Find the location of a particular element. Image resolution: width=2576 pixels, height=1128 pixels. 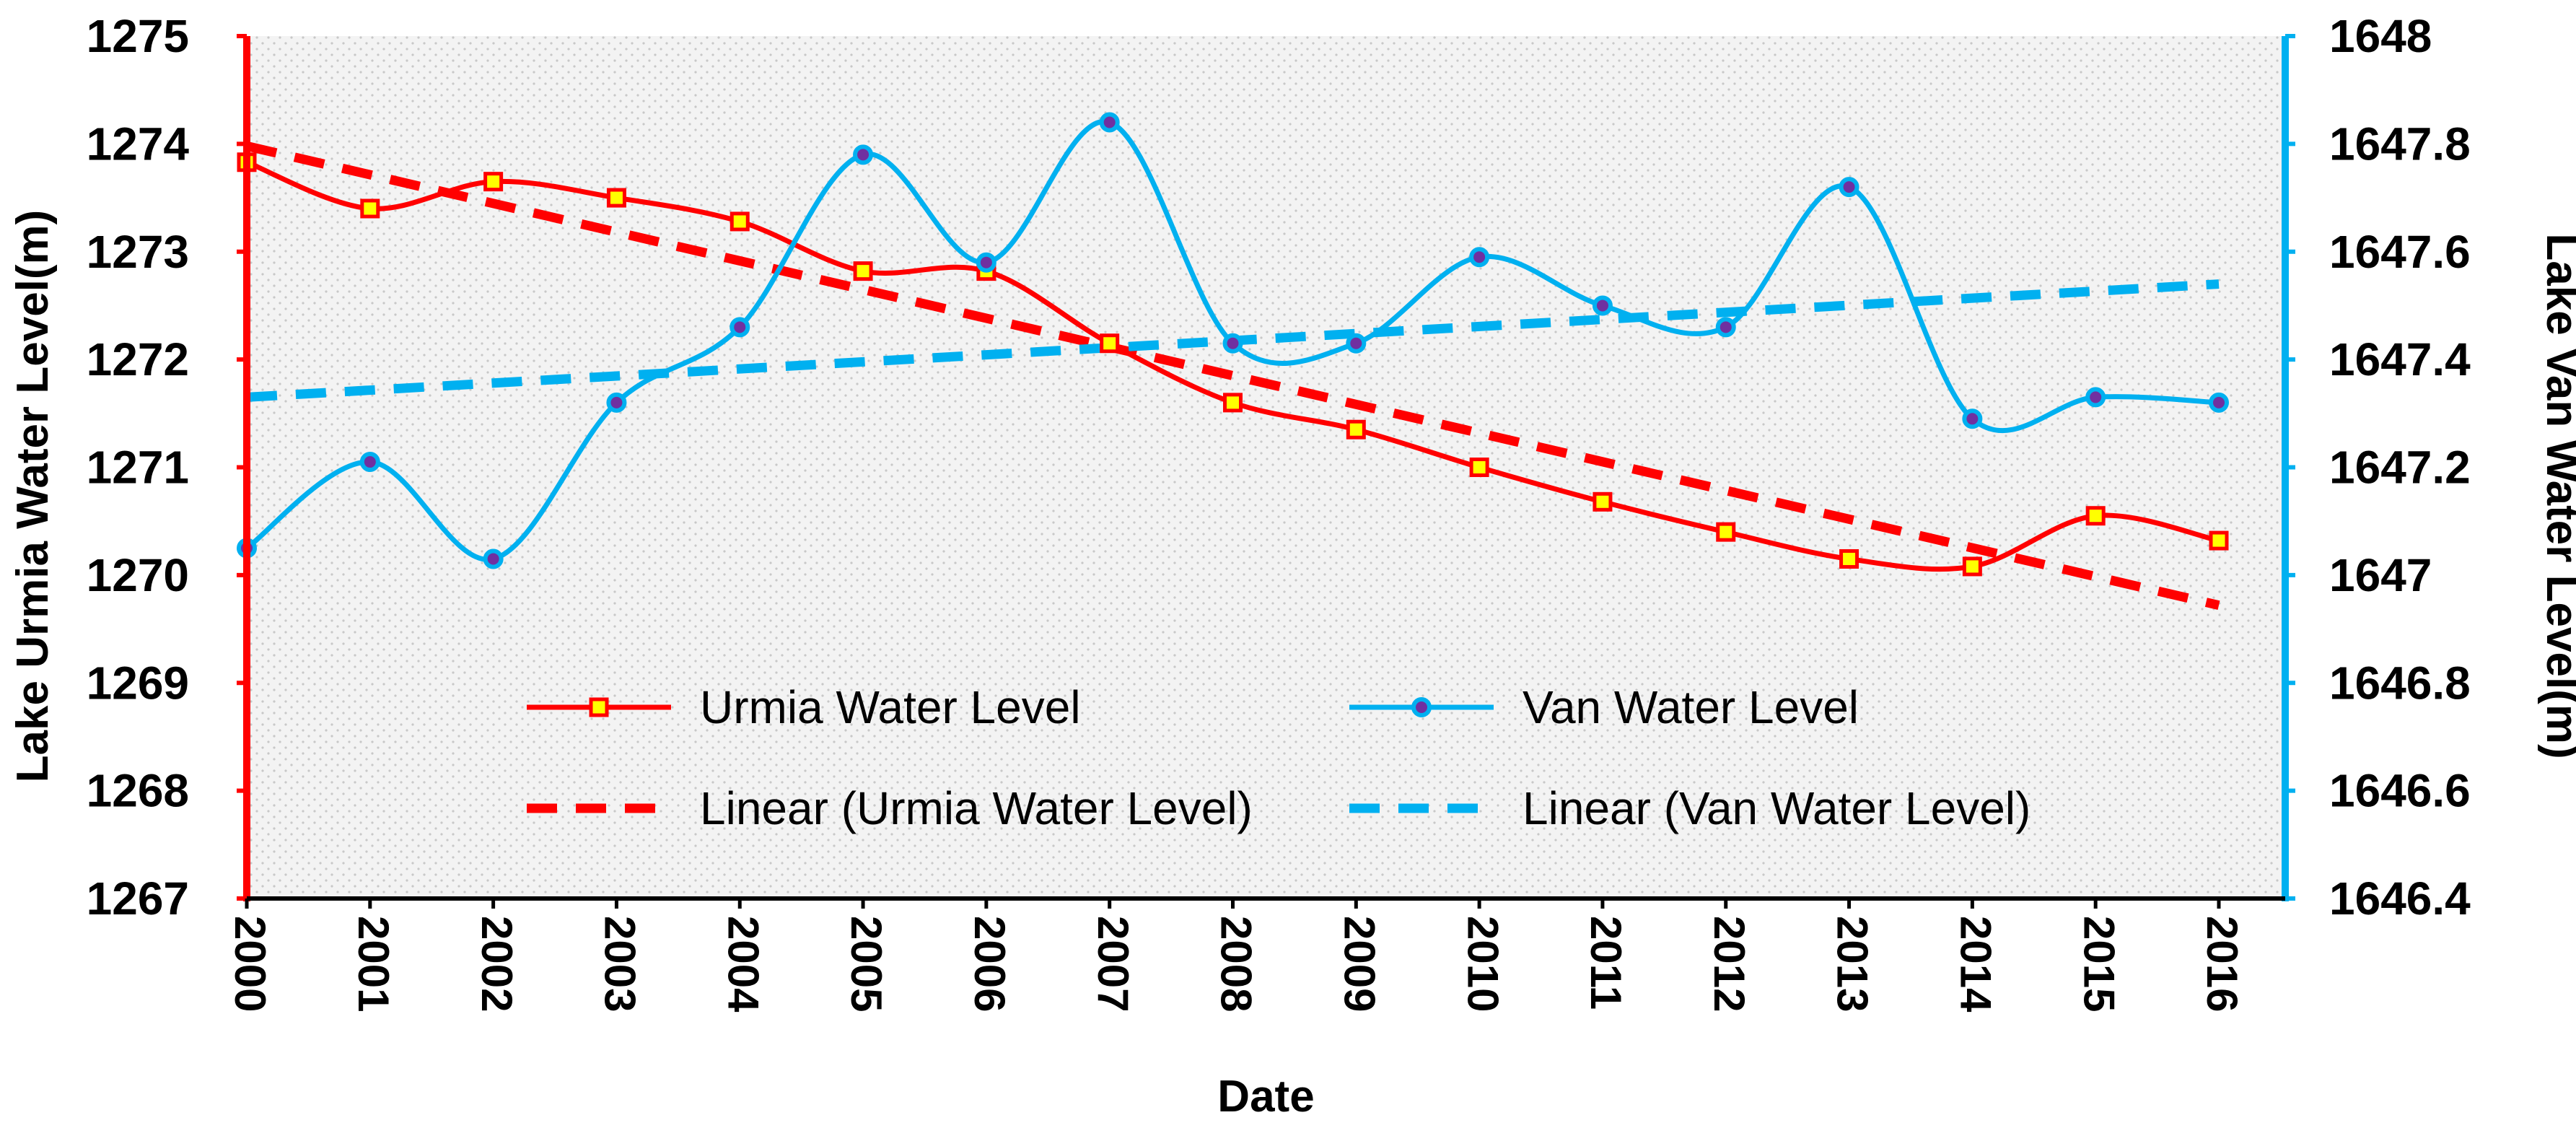

x-tick-label: 2006 is located at coordinates (989, 964).